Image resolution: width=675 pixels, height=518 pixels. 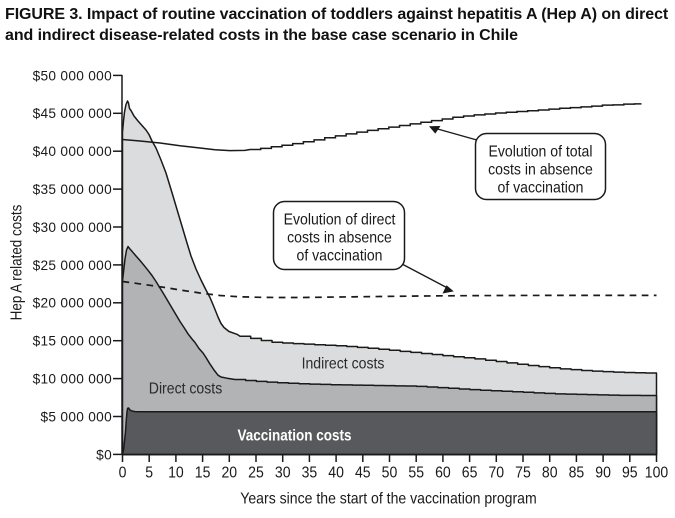 What do you see at coordinates (17, 263) in the screenshot?
I see `svg-text: Hep A related costs` at bounding box center [17, 263].